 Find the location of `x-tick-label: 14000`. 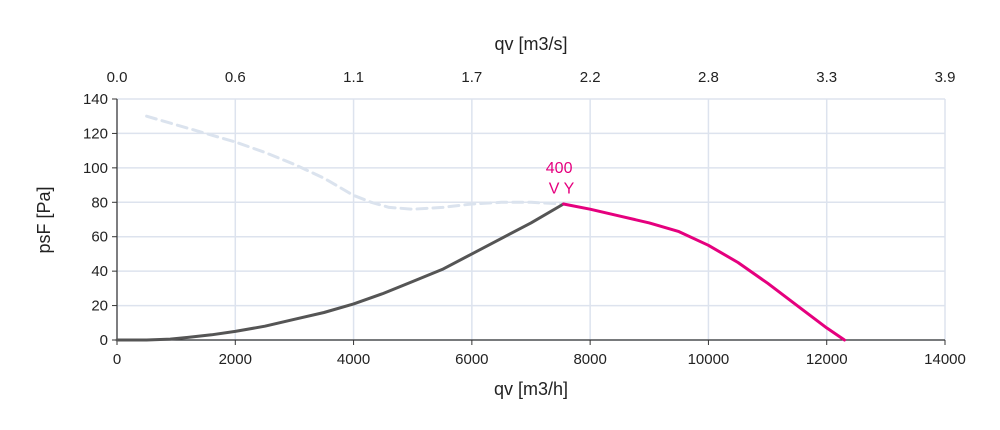

x-tick-label: 14000 is located at coordinates (945, 359).